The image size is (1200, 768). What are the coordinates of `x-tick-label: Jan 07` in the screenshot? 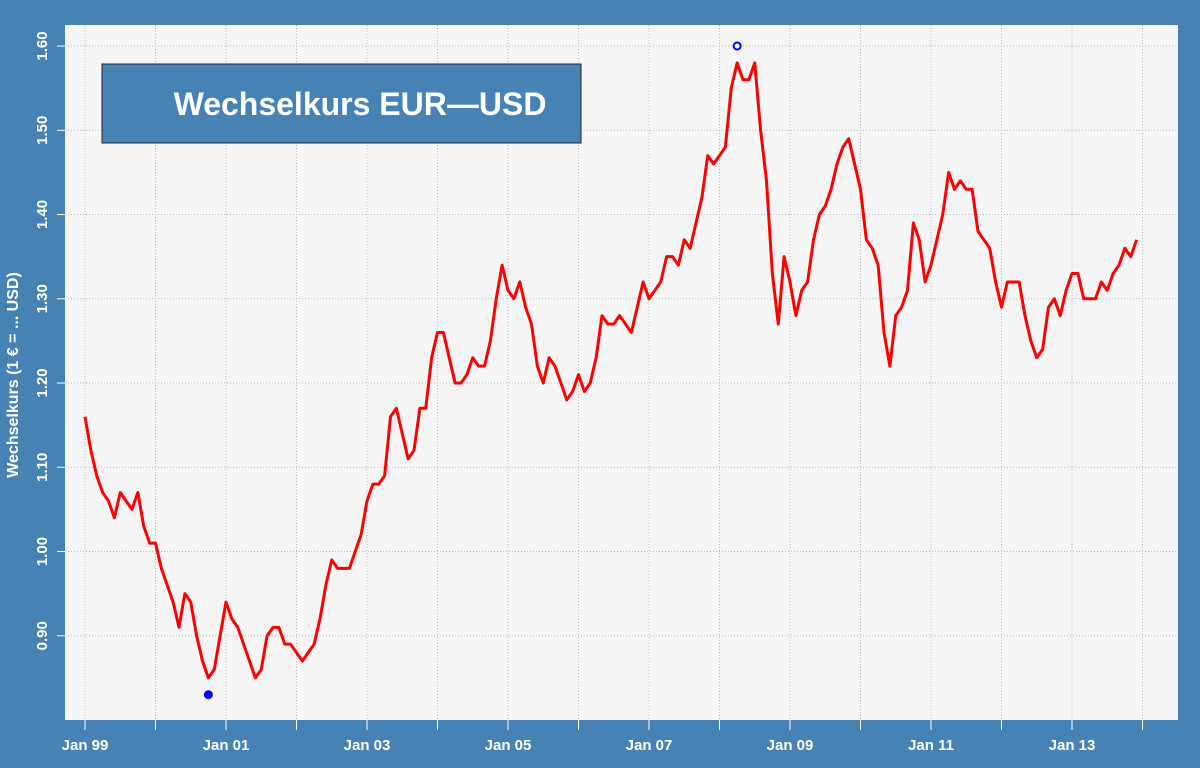 It's located at (649, 745).